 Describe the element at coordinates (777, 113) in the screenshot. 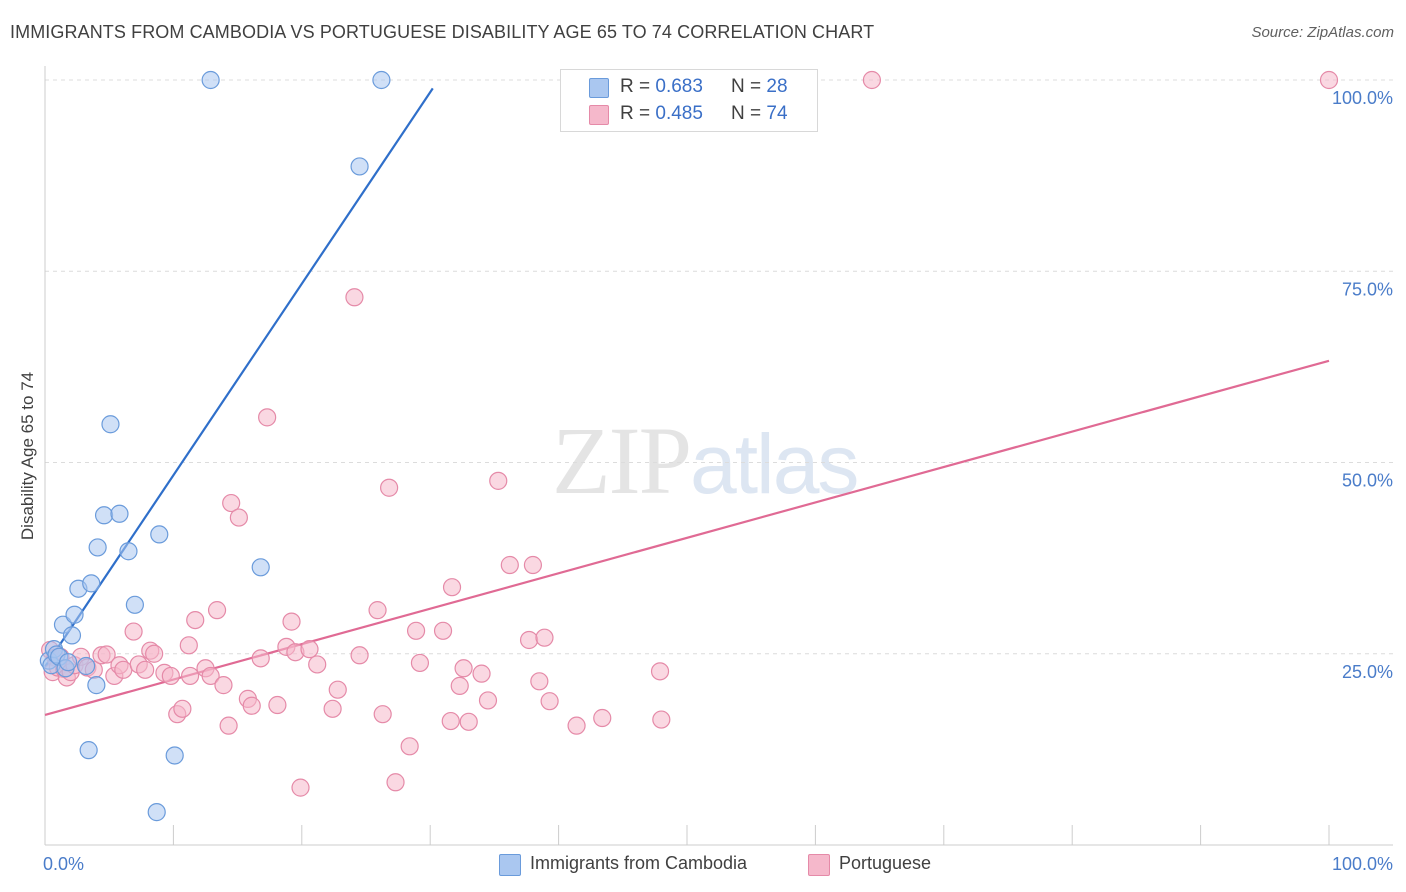

I see `legend-n-value: 74` at that location.